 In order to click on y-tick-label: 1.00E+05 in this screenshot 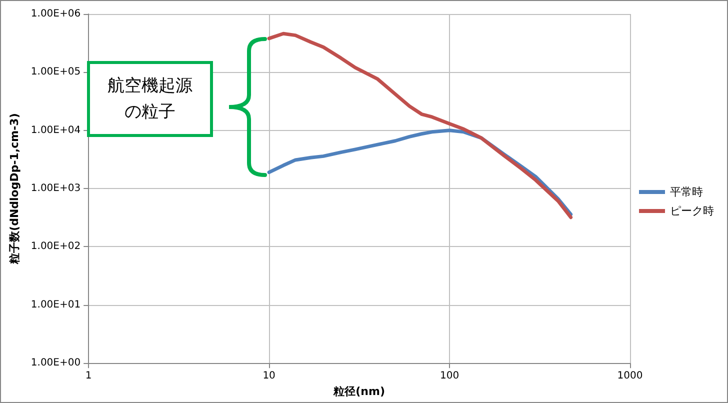, I will do `click(55, 72)`.